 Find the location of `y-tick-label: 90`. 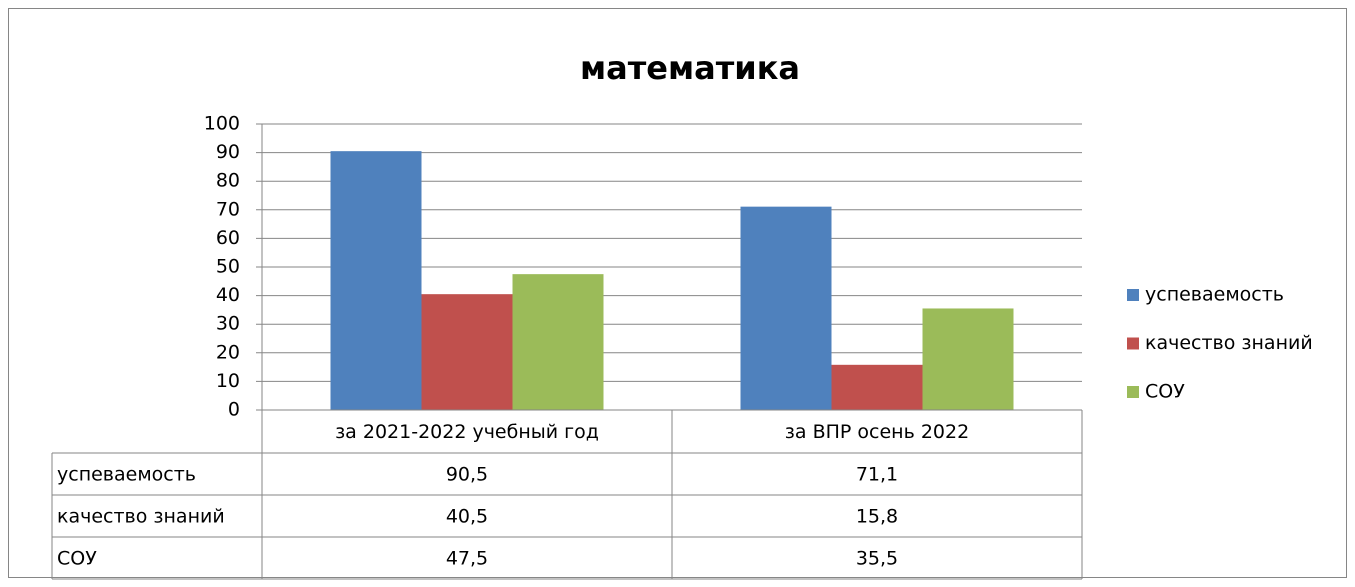

y-tick-label: 90 is located at coordinates (228, 152).